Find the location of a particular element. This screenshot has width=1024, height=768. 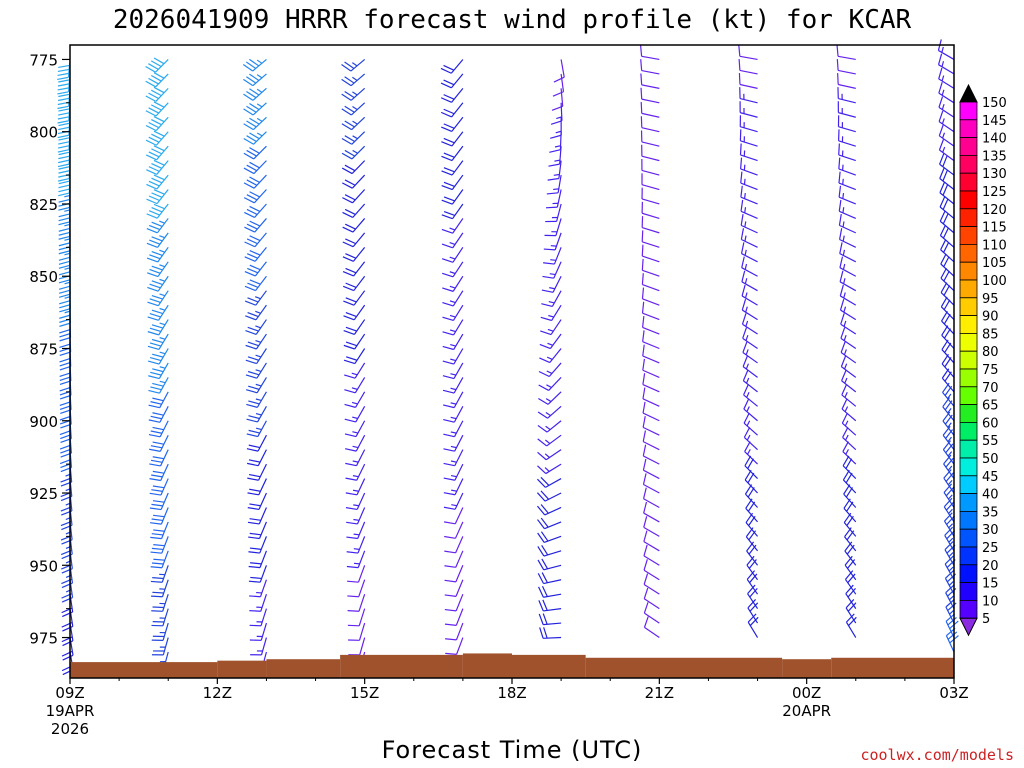

x-tick-label: 15Z is located at coordinates (364, 693).